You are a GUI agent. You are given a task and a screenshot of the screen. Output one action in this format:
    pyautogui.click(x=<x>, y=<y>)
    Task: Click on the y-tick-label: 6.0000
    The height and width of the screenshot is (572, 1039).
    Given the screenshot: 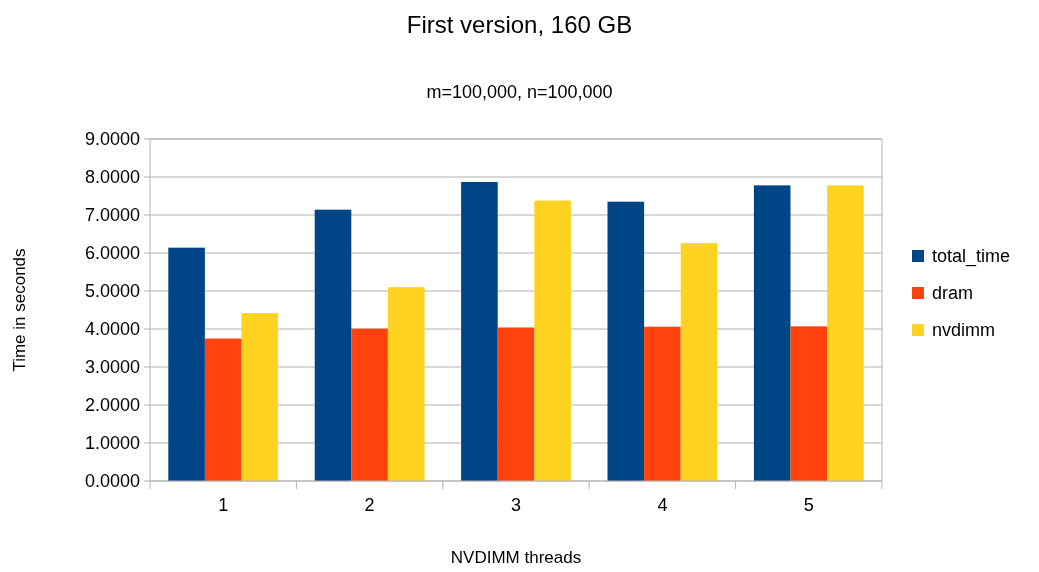 What is the action you would take?
    pyautogui.click(x=112, y=253)
    